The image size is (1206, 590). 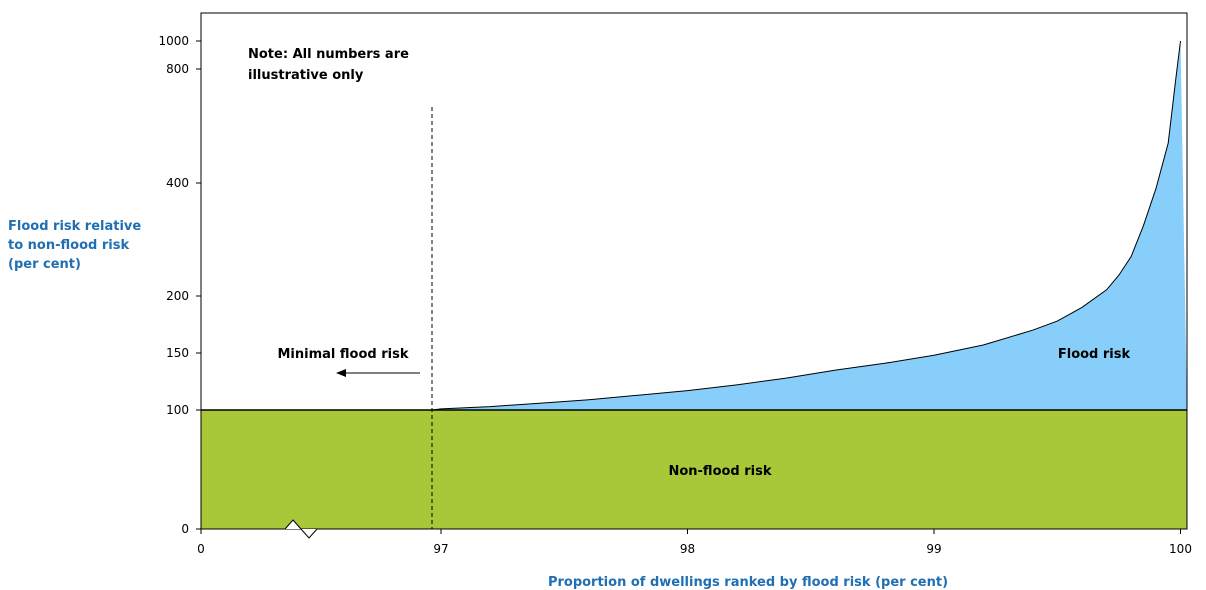 I want to click on x-tick-label: 99, so click(x=933, y=549).